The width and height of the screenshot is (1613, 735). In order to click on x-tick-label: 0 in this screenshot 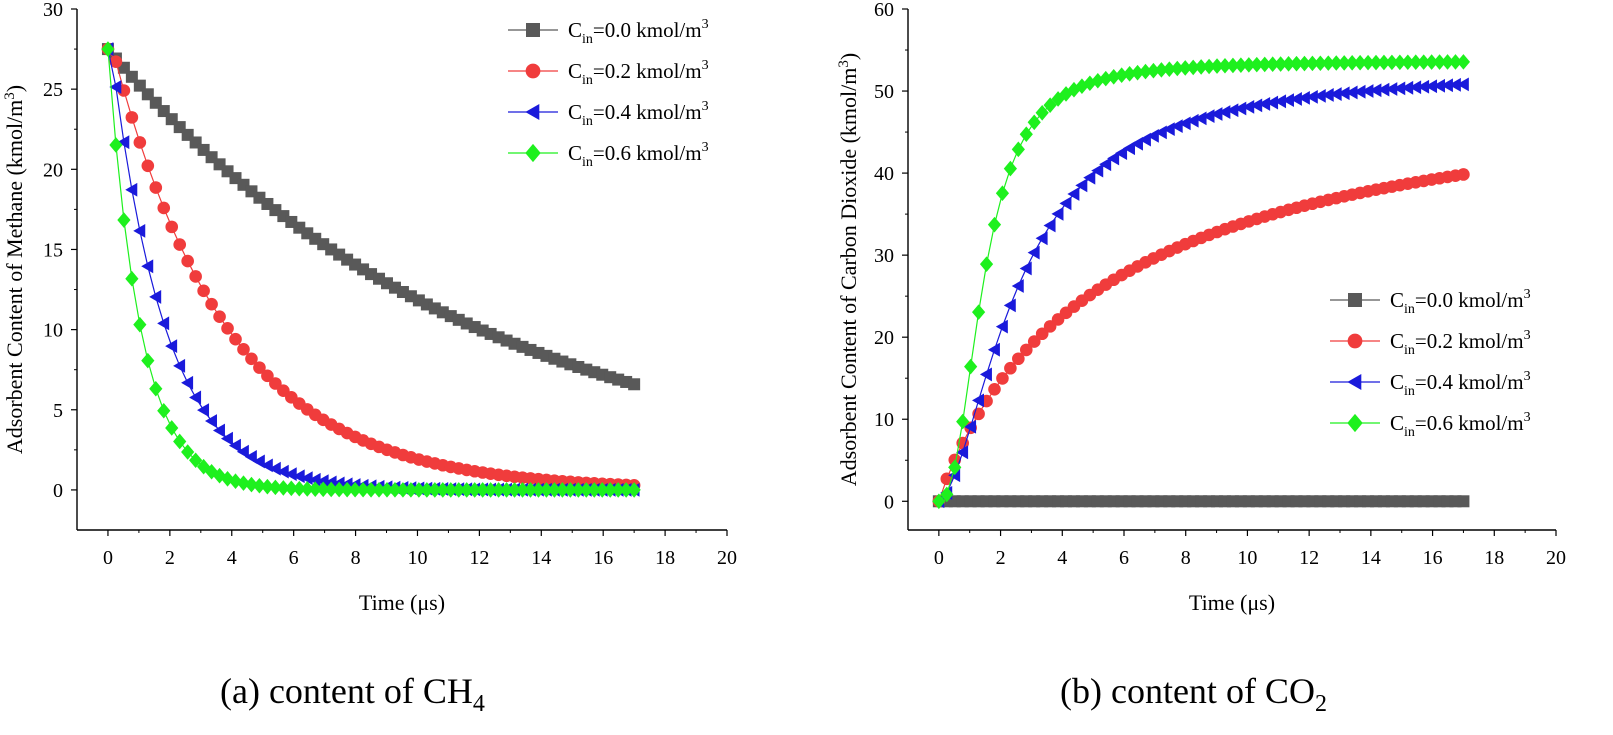, I will do `click(939, 558)`.